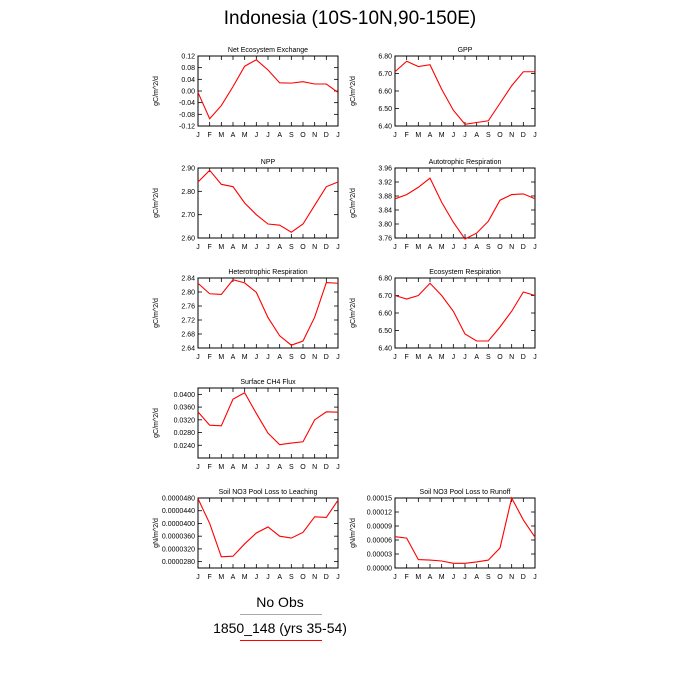 The width and height of the screenshot is (700, 700). What do you see at coordinates (187, 103) in the screenshot?
I see `y-tick-label: -0.04` at bounding box center [187, 103].